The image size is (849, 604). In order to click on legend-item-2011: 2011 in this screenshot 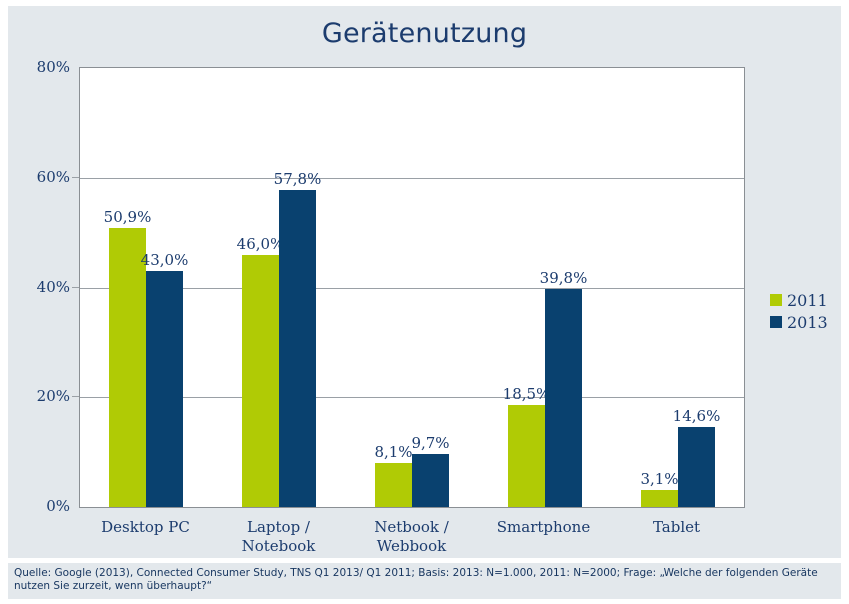, I will do `click(809, 300)`.